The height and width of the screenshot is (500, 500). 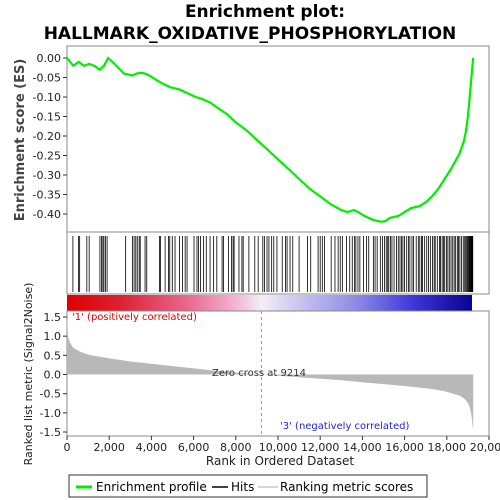 I want to click on metric-tick-label: 0.0, so click(x=53, y=375).